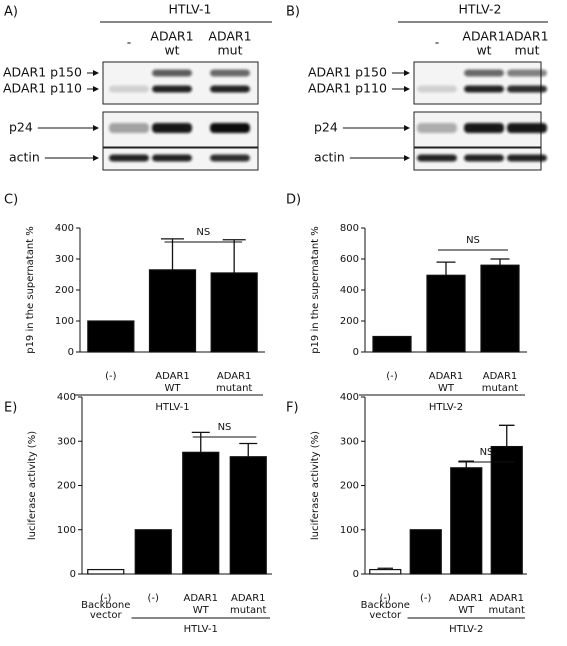 This screenshot has width=567, height=646. What do you see at coordinates (477, 83) in the screenshot?
I see `blot-box` at bounding box center [477, 83].